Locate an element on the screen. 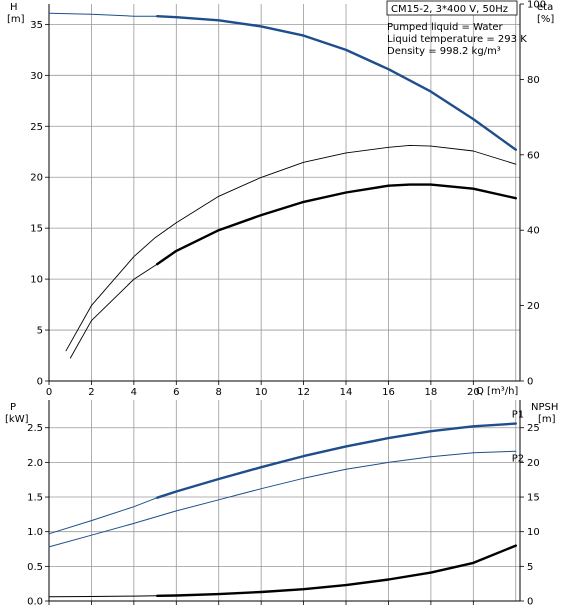 This screenshot has width=574, height=611. chart-title: CM15-2, 3*400 V, 50Hz is located at coordinates (449, 9).